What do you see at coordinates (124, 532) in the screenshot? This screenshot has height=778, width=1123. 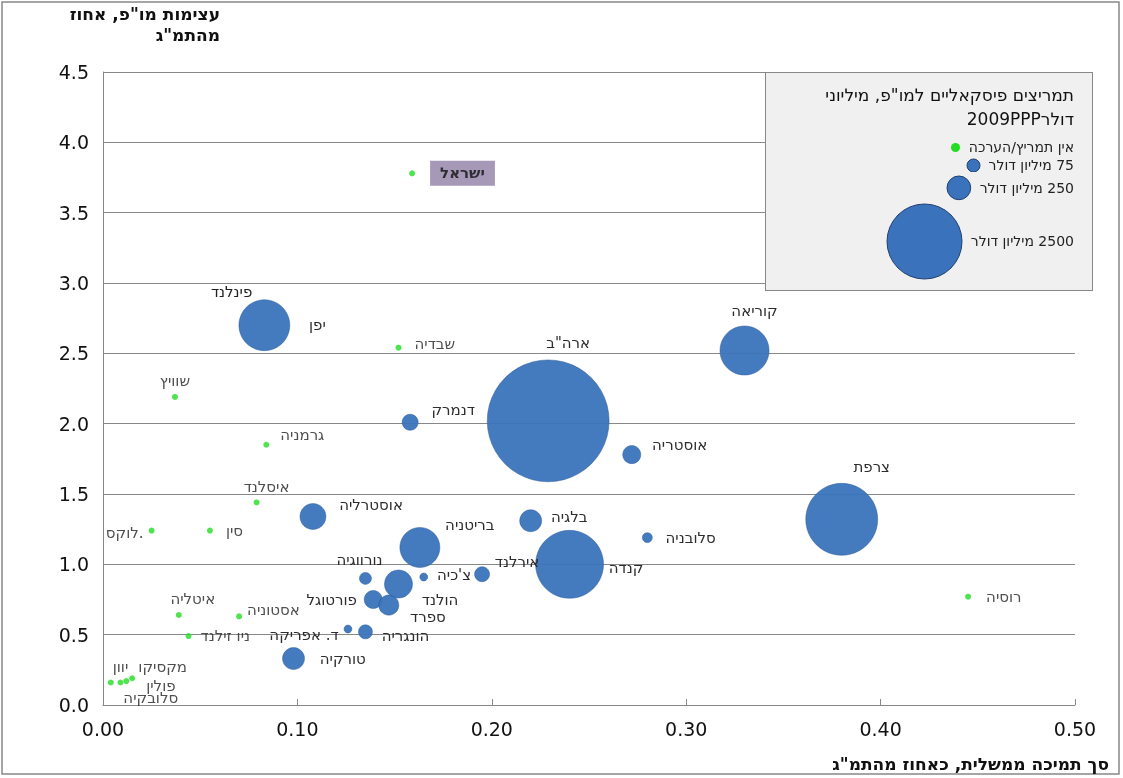 I see `data-label: לוקס.` at bounding box center [124, 532].